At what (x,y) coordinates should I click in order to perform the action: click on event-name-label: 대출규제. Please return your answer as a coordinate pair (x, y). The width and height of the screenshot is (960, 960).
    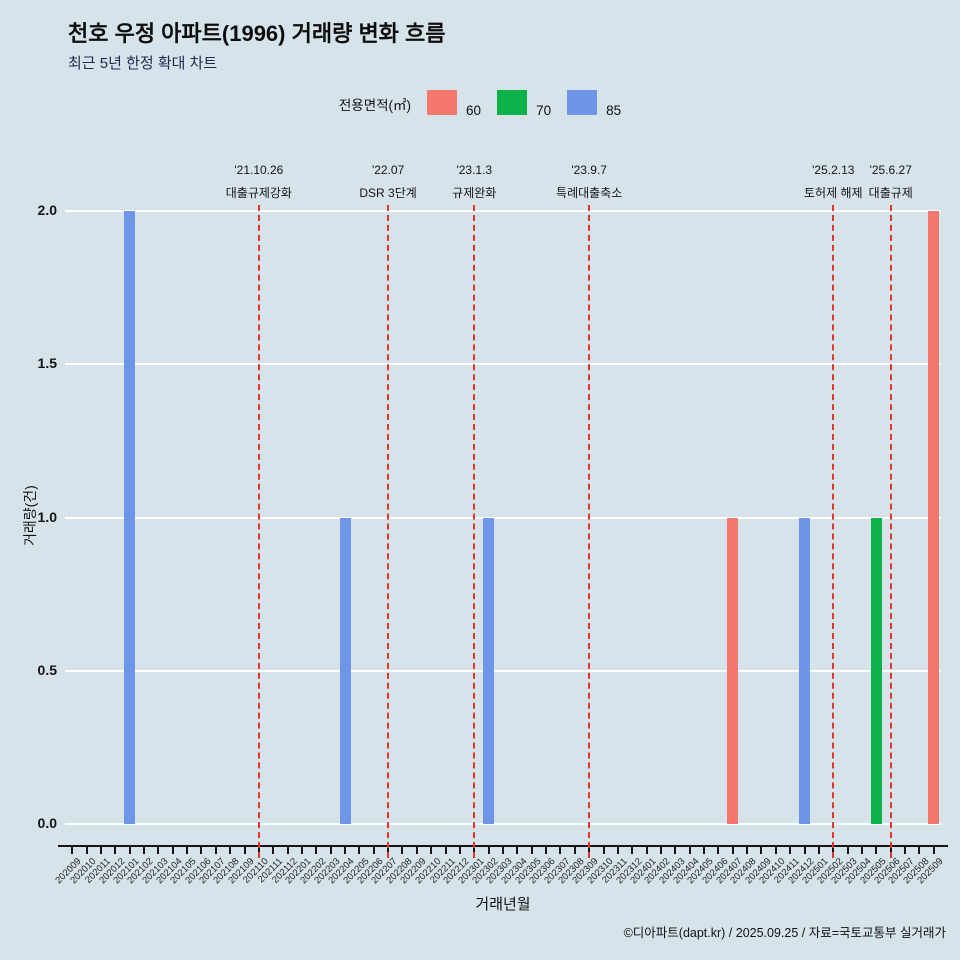
    Looking at the image, I should click on (890, 193).